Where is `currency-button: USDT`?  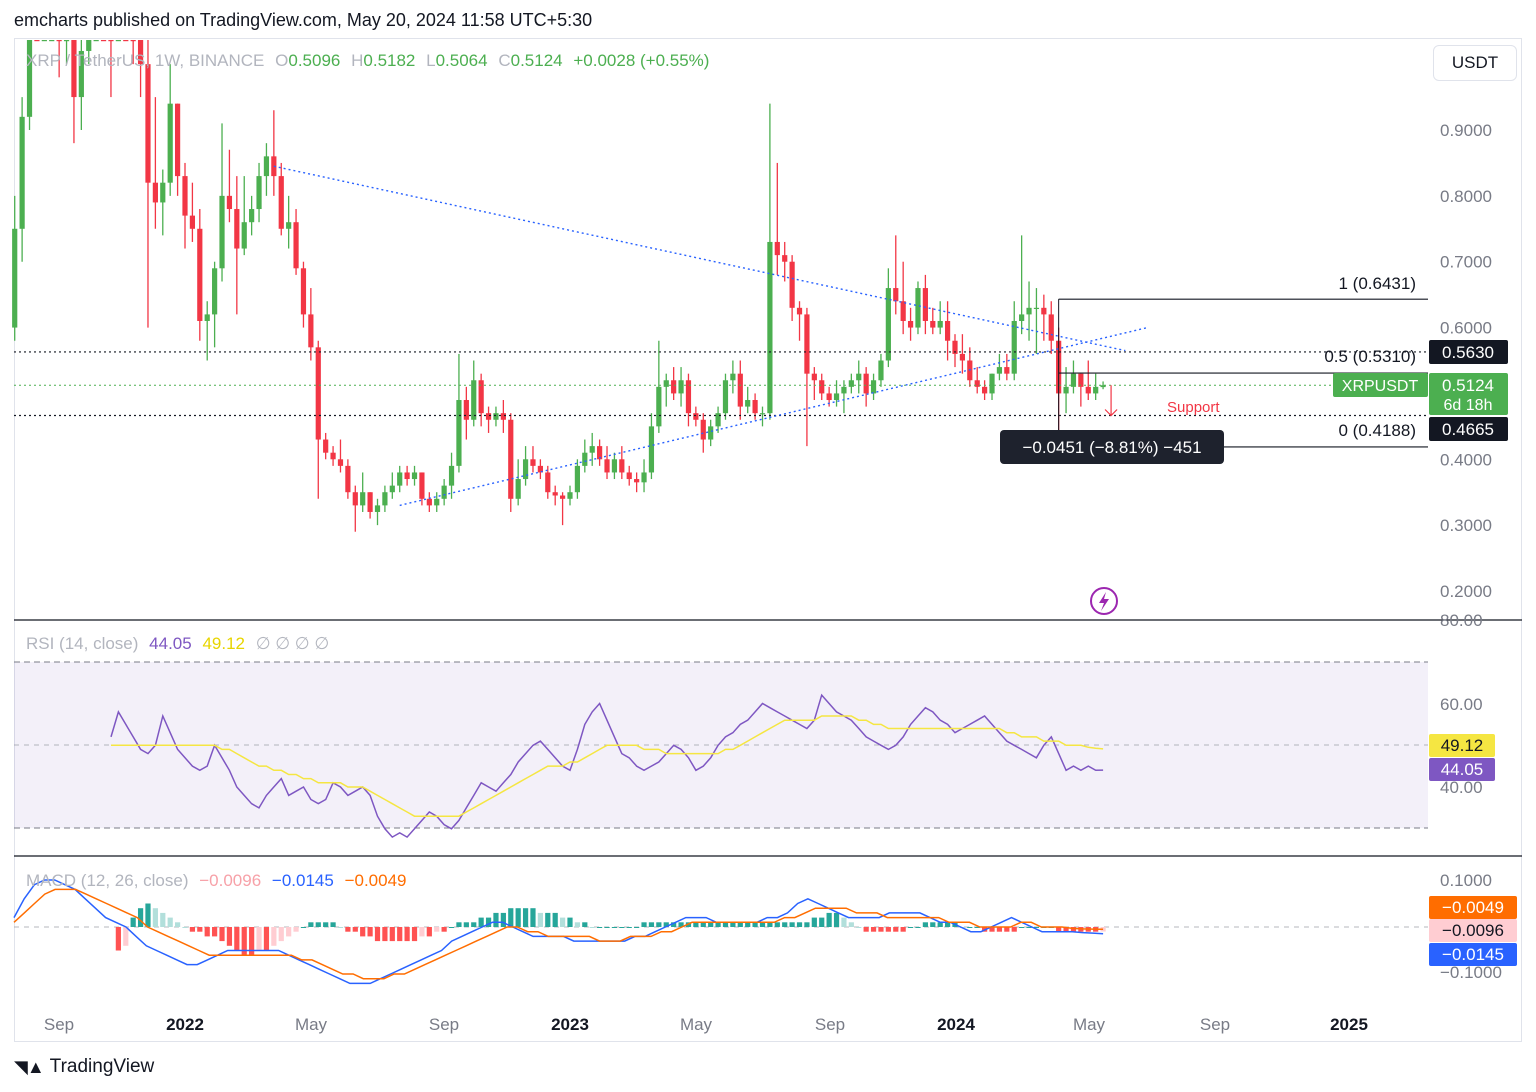
currency-button: USDT is located at coordinates (1475, 63).